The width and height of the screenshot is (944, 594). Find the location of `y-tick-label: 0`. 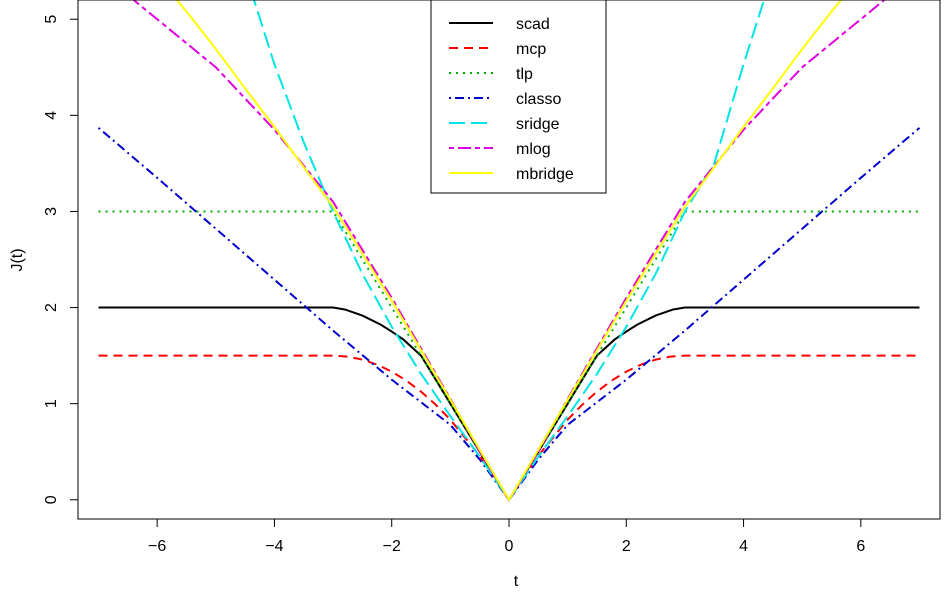

y-tick-label: 0 is located at coordinates (51, 499).